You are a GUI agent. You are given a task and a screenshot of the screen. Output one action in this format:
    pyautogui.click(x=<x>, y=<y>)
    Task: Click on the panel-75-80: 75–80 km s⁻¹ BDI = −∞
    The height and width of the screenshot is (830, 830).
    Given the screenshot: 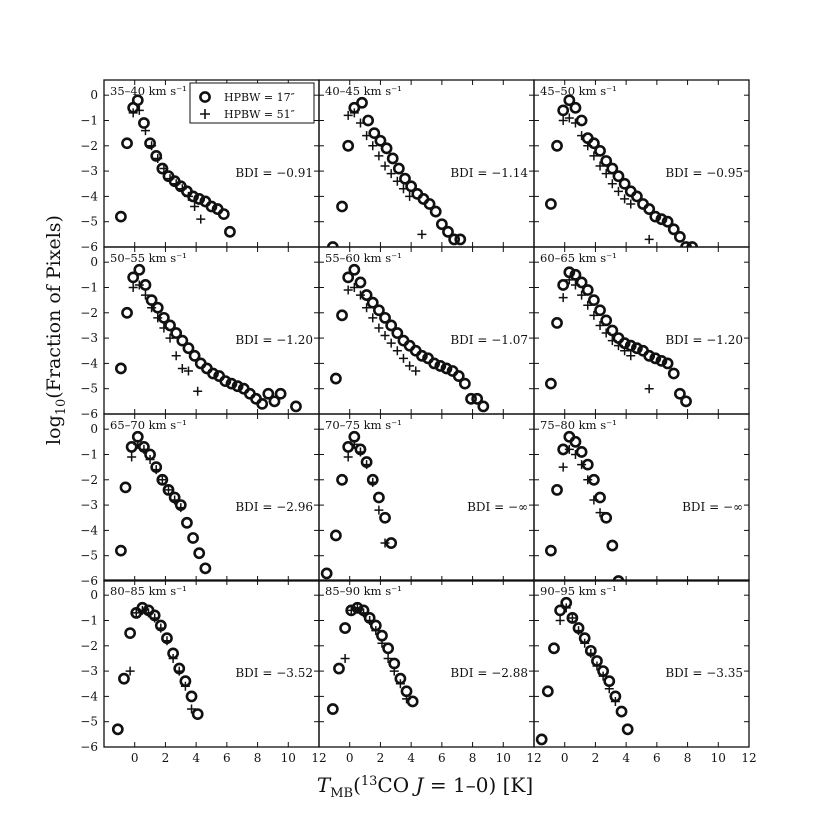 What is the action you would take?
    pyautogui.click(x=641, y=497)
    